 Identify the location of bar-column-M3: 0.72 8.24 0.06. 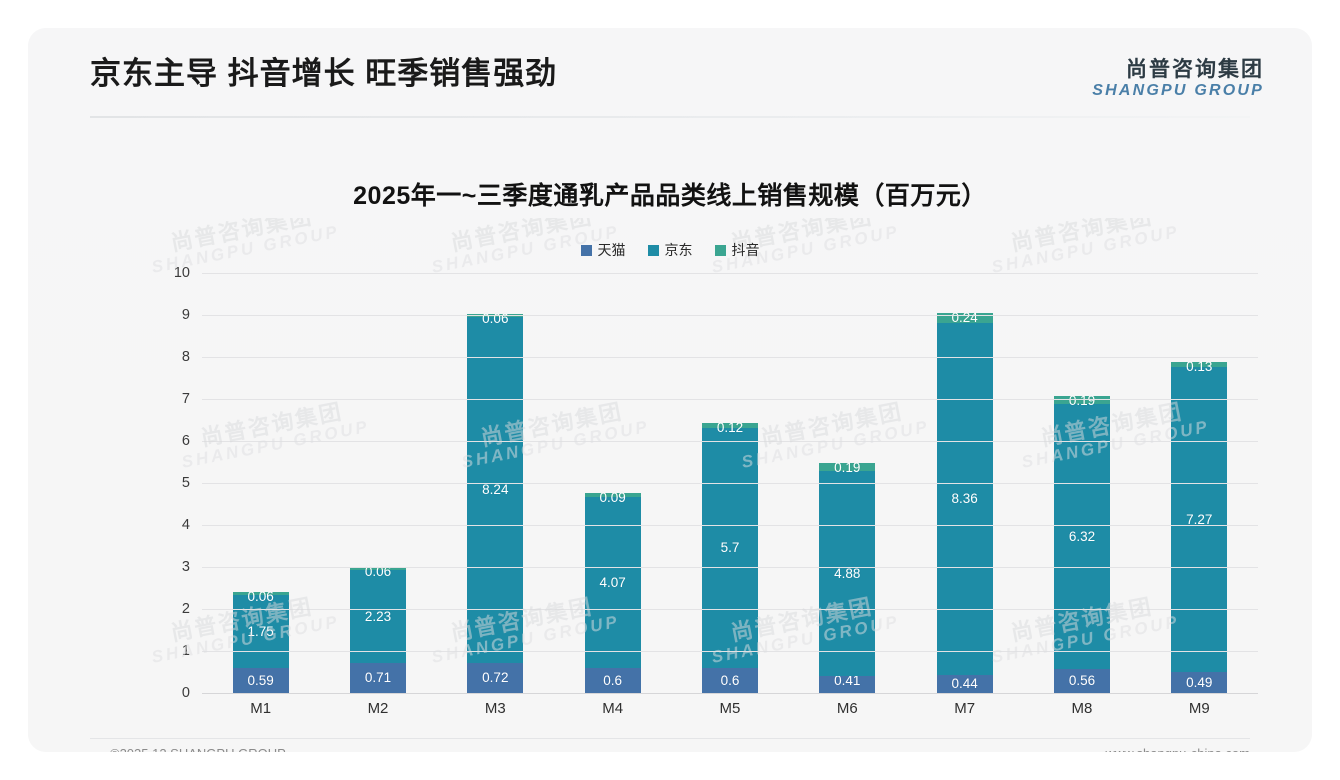
(495, 483).